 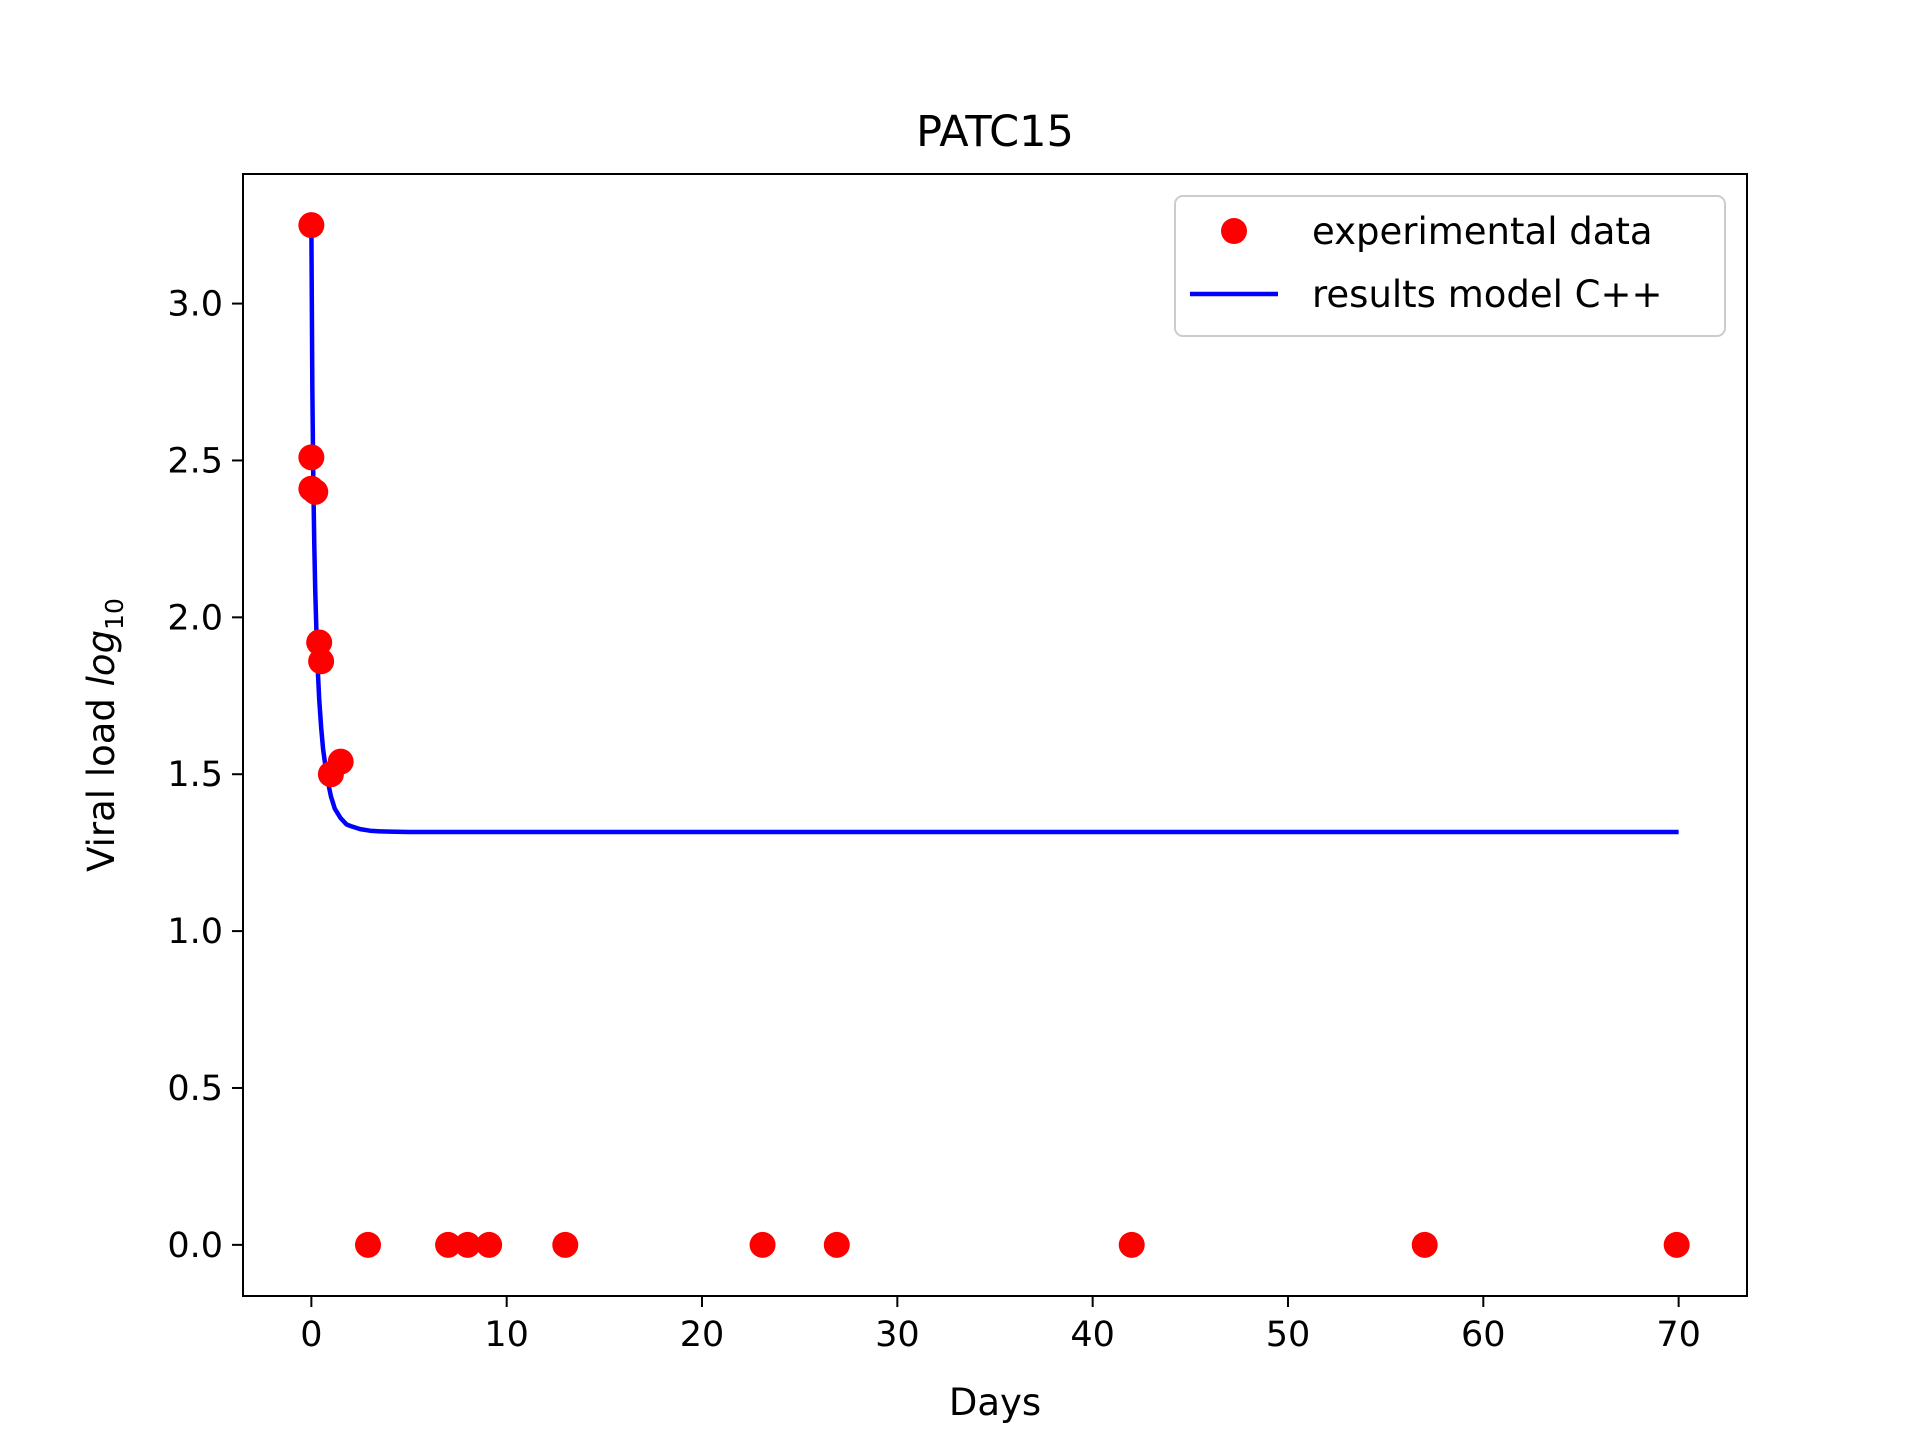 What do you see at coordinates (1288, 1335) in the screenshot?
I see `x-tick-label: 50` at bounding box center [1288, 1335].